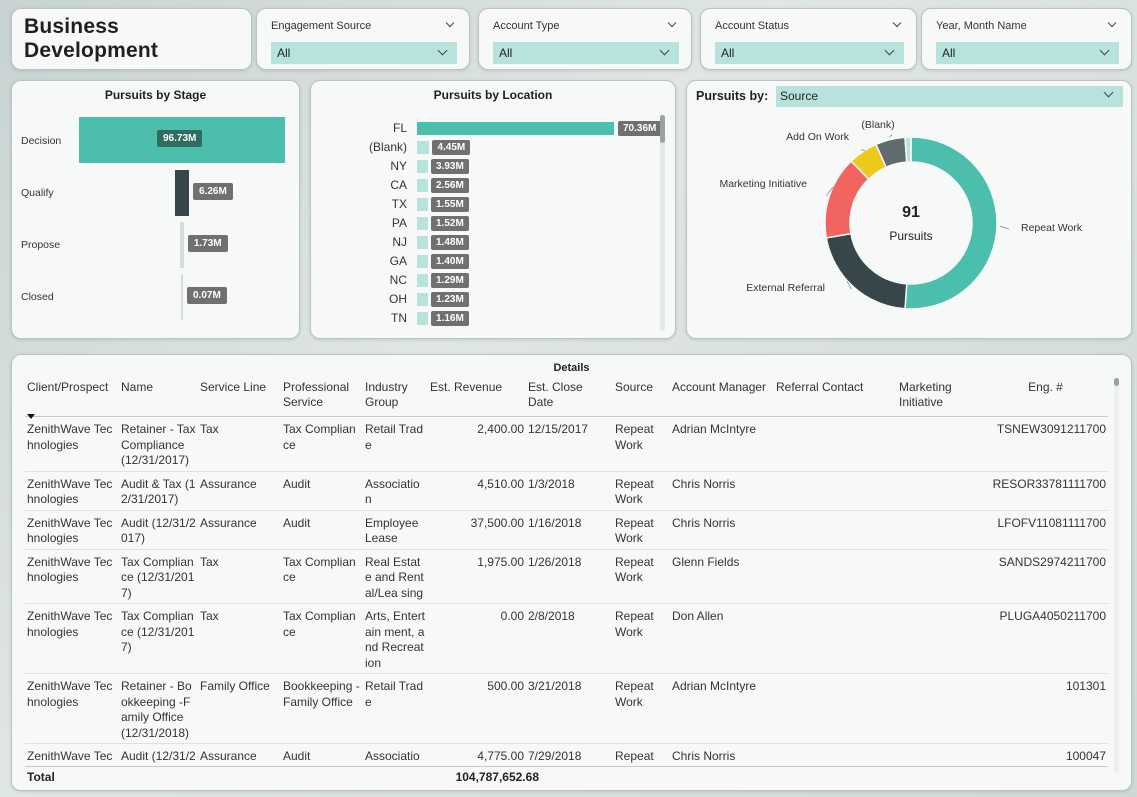 This screenshot has height=797, width=1137. Describe the element at coordinates (363, 39) in the screenshot. I see `slicer-engagement-source: Engagement Source All` at that location.